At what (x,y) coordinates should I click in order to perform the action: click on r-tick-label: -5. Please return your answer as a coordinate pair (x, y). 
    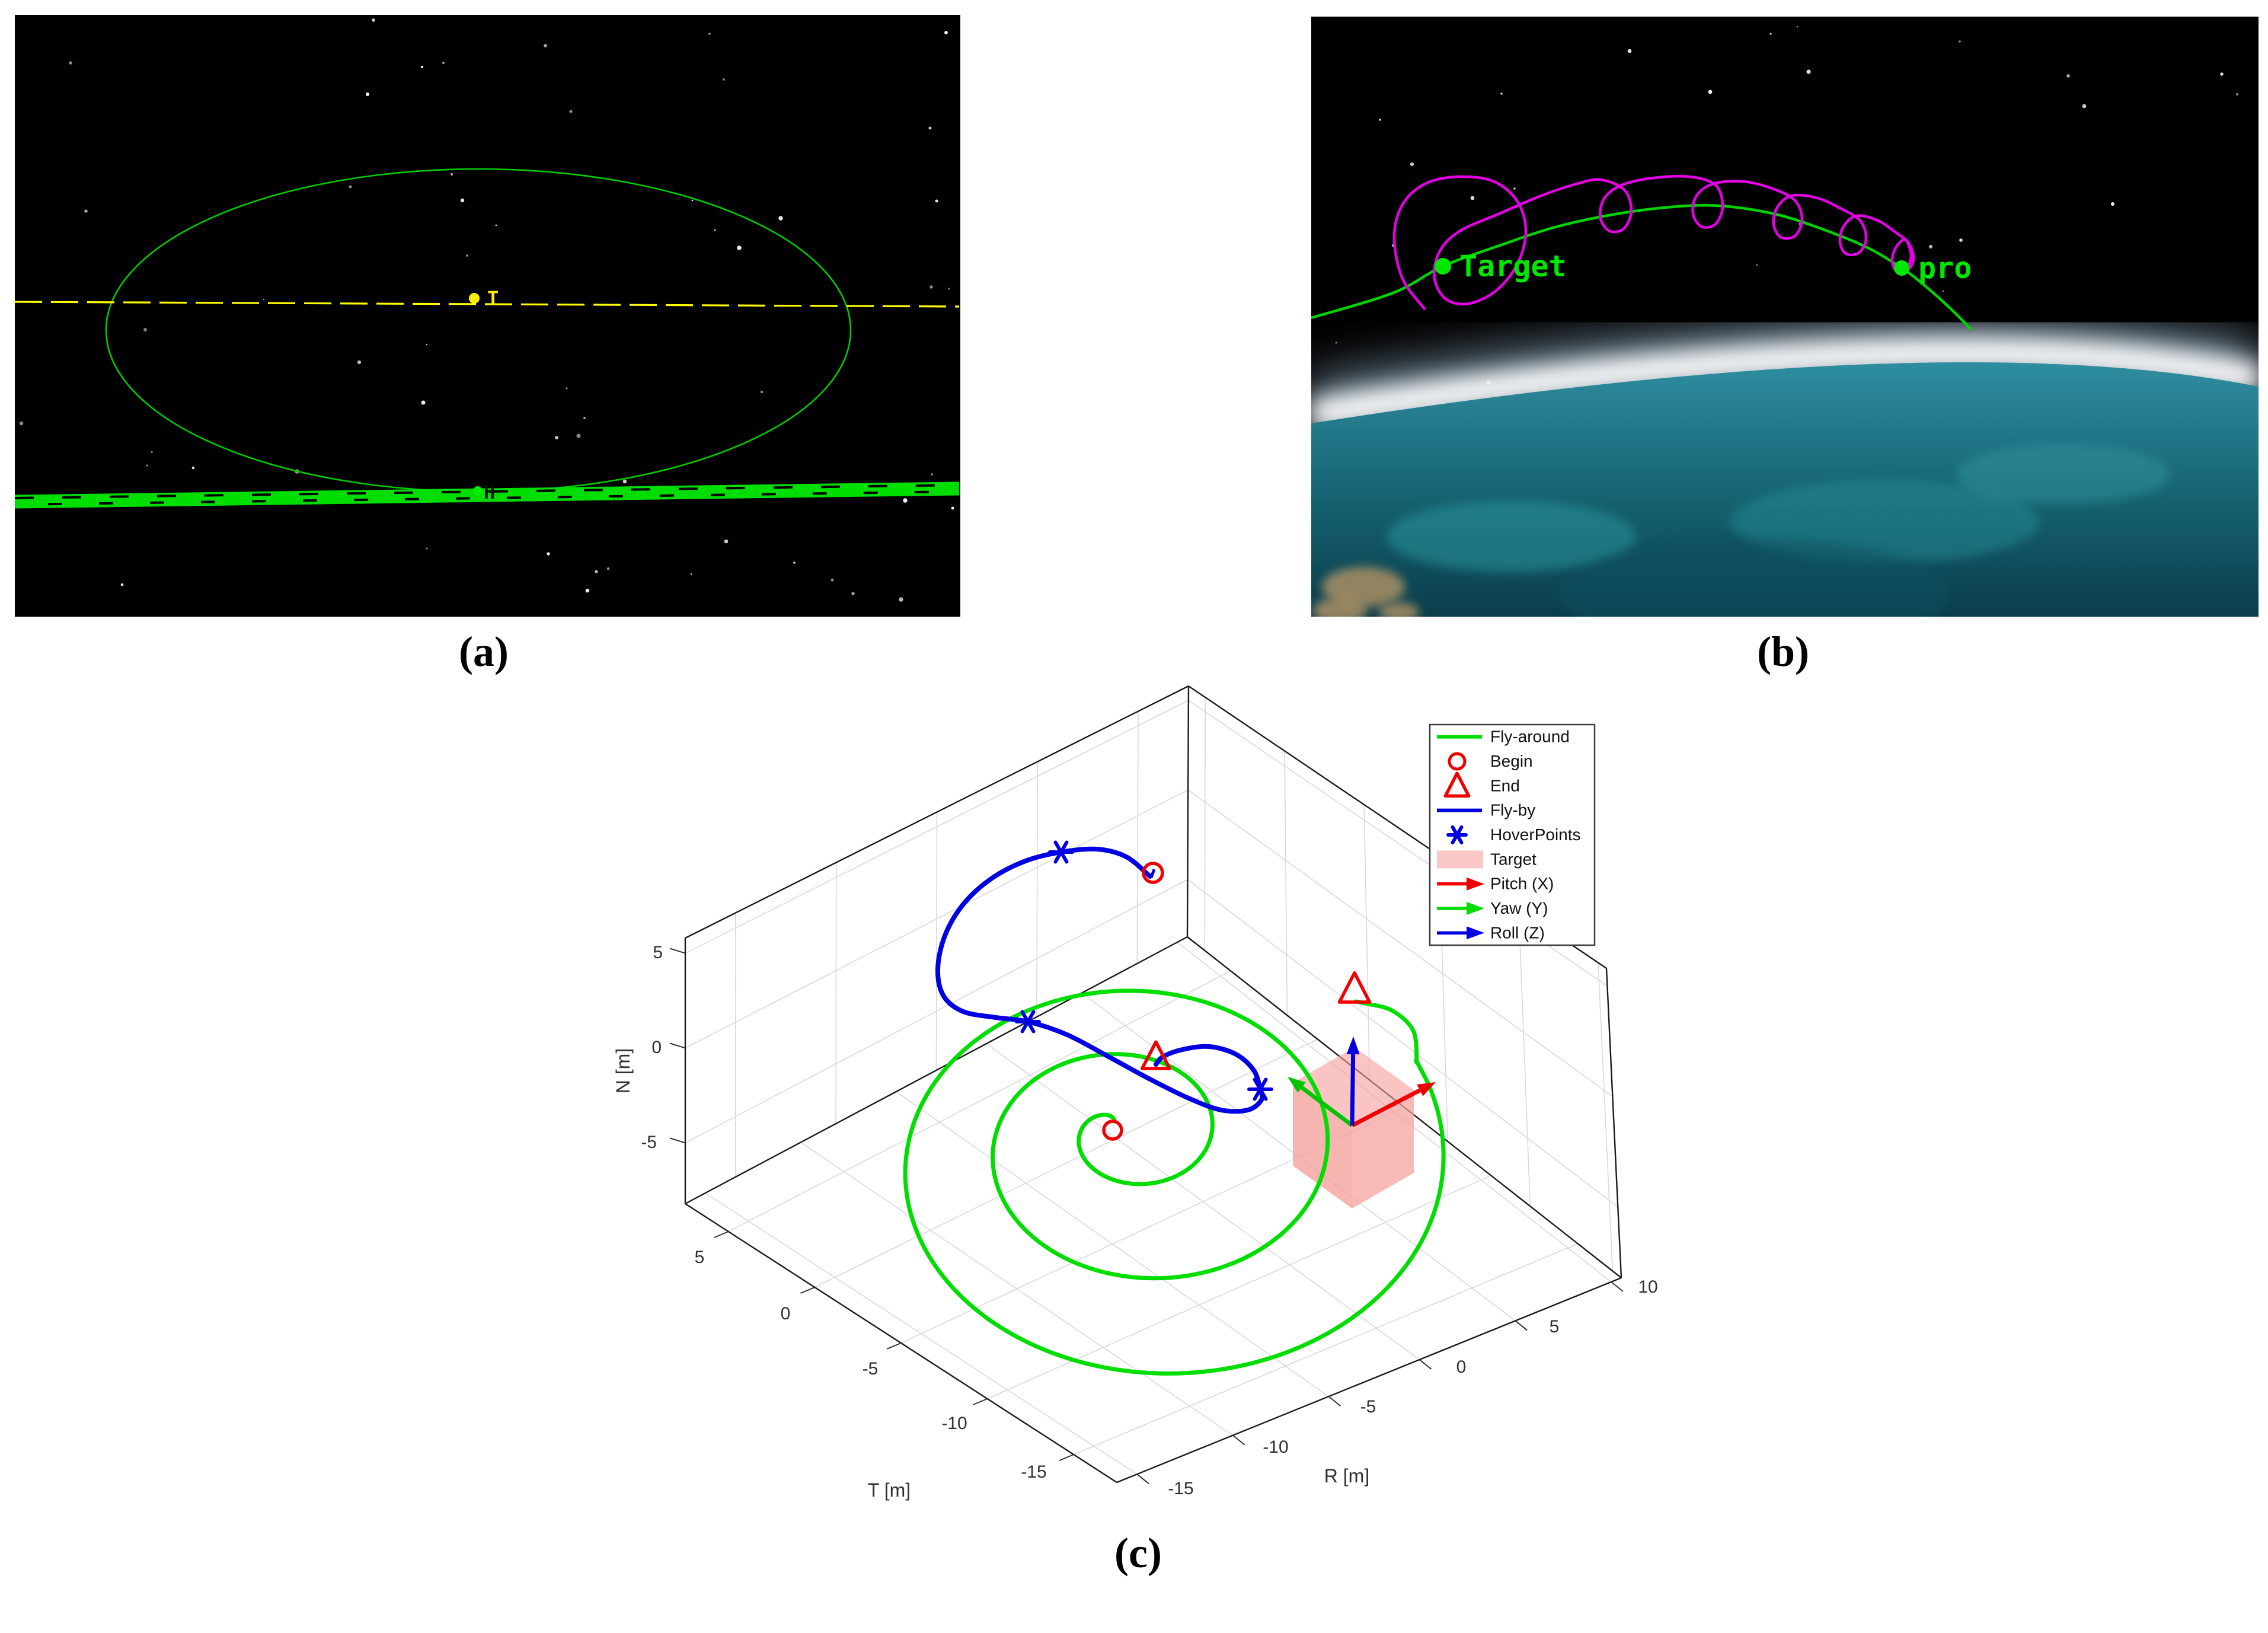
    Looking at the image, I should click on (1368, 1407).